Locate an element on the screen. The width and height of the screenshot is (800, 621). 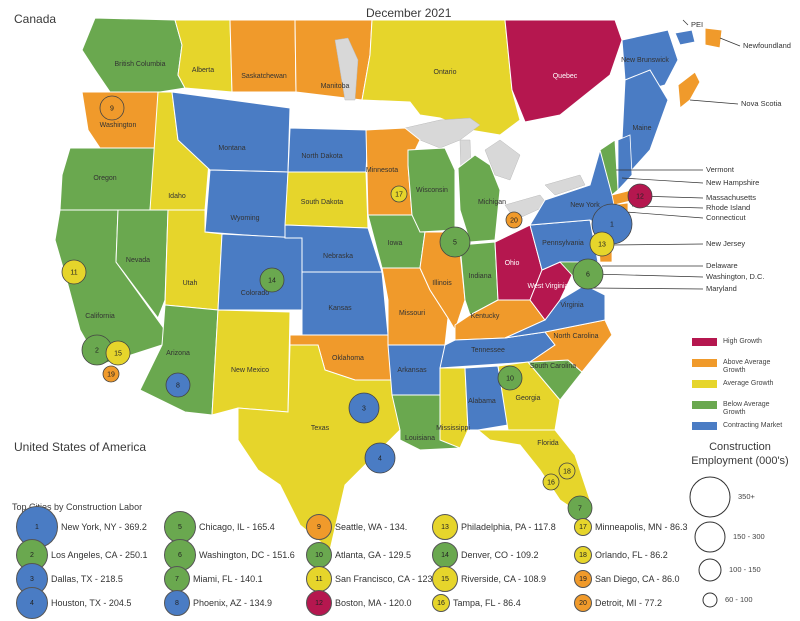
state-nevada is located at coordinates (142, 264).